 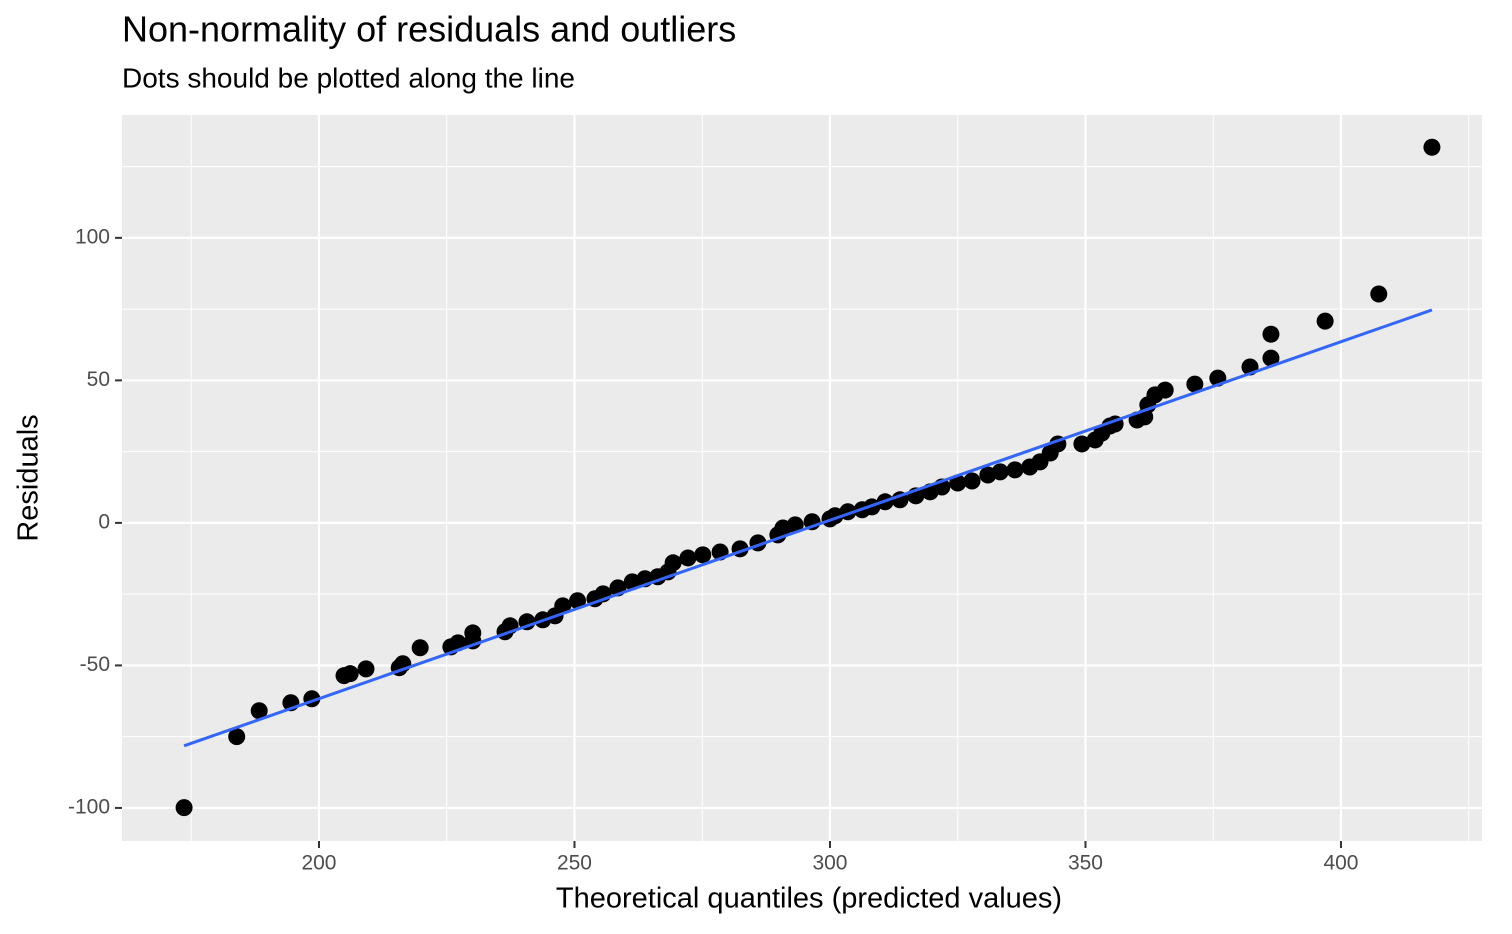 I want to click on y-axis-title: Residuals, so click(x=29, y=477).